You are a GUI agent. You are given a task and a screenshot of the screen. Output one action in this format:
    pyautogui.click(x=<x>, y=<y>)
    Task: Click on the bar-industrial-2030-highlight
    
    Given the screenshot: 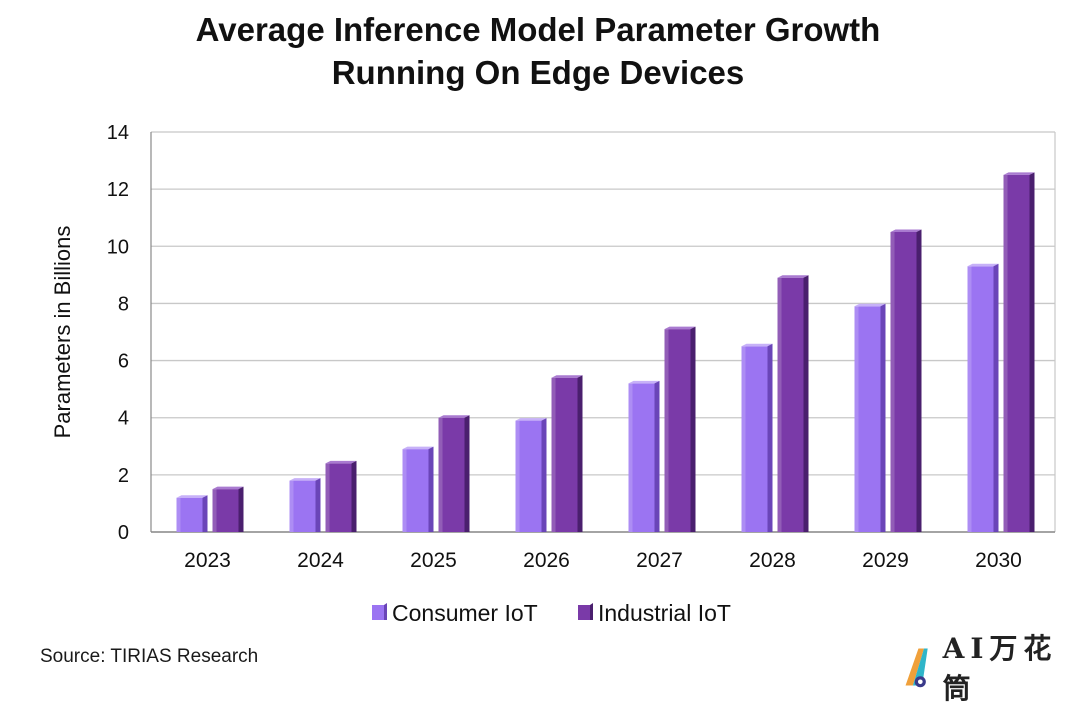 What is the action you would take?
    pyautogui.click(x=1005, y=353)
    